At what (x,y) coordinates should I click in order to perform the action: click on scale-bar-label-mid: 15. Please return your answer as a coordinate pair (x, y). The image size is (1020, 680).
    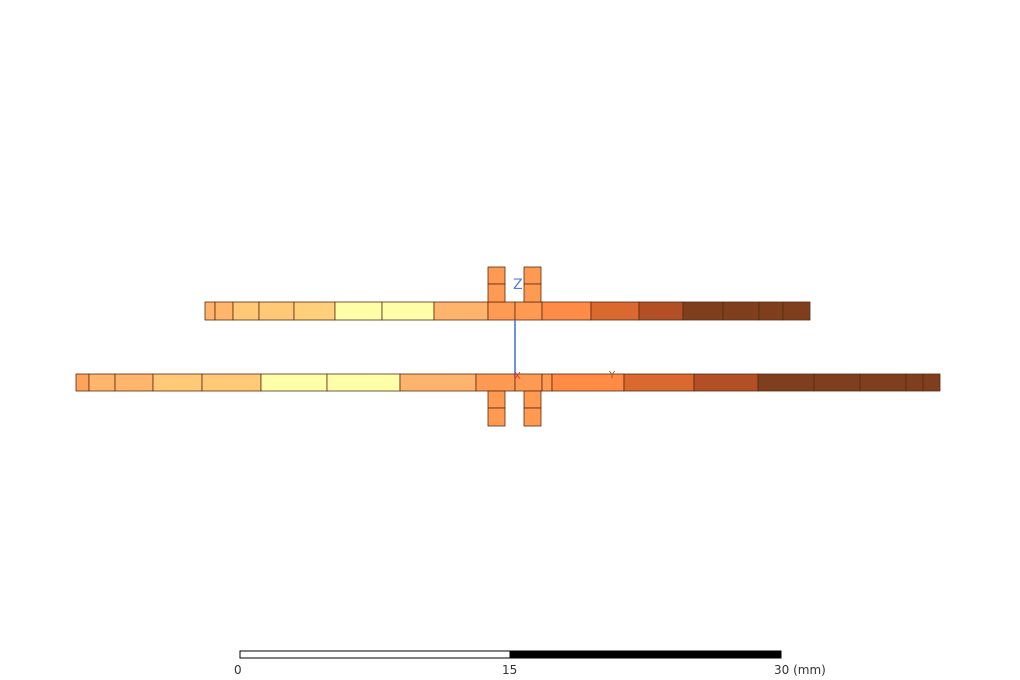
    Looking at the image, I should click on (510, 670).